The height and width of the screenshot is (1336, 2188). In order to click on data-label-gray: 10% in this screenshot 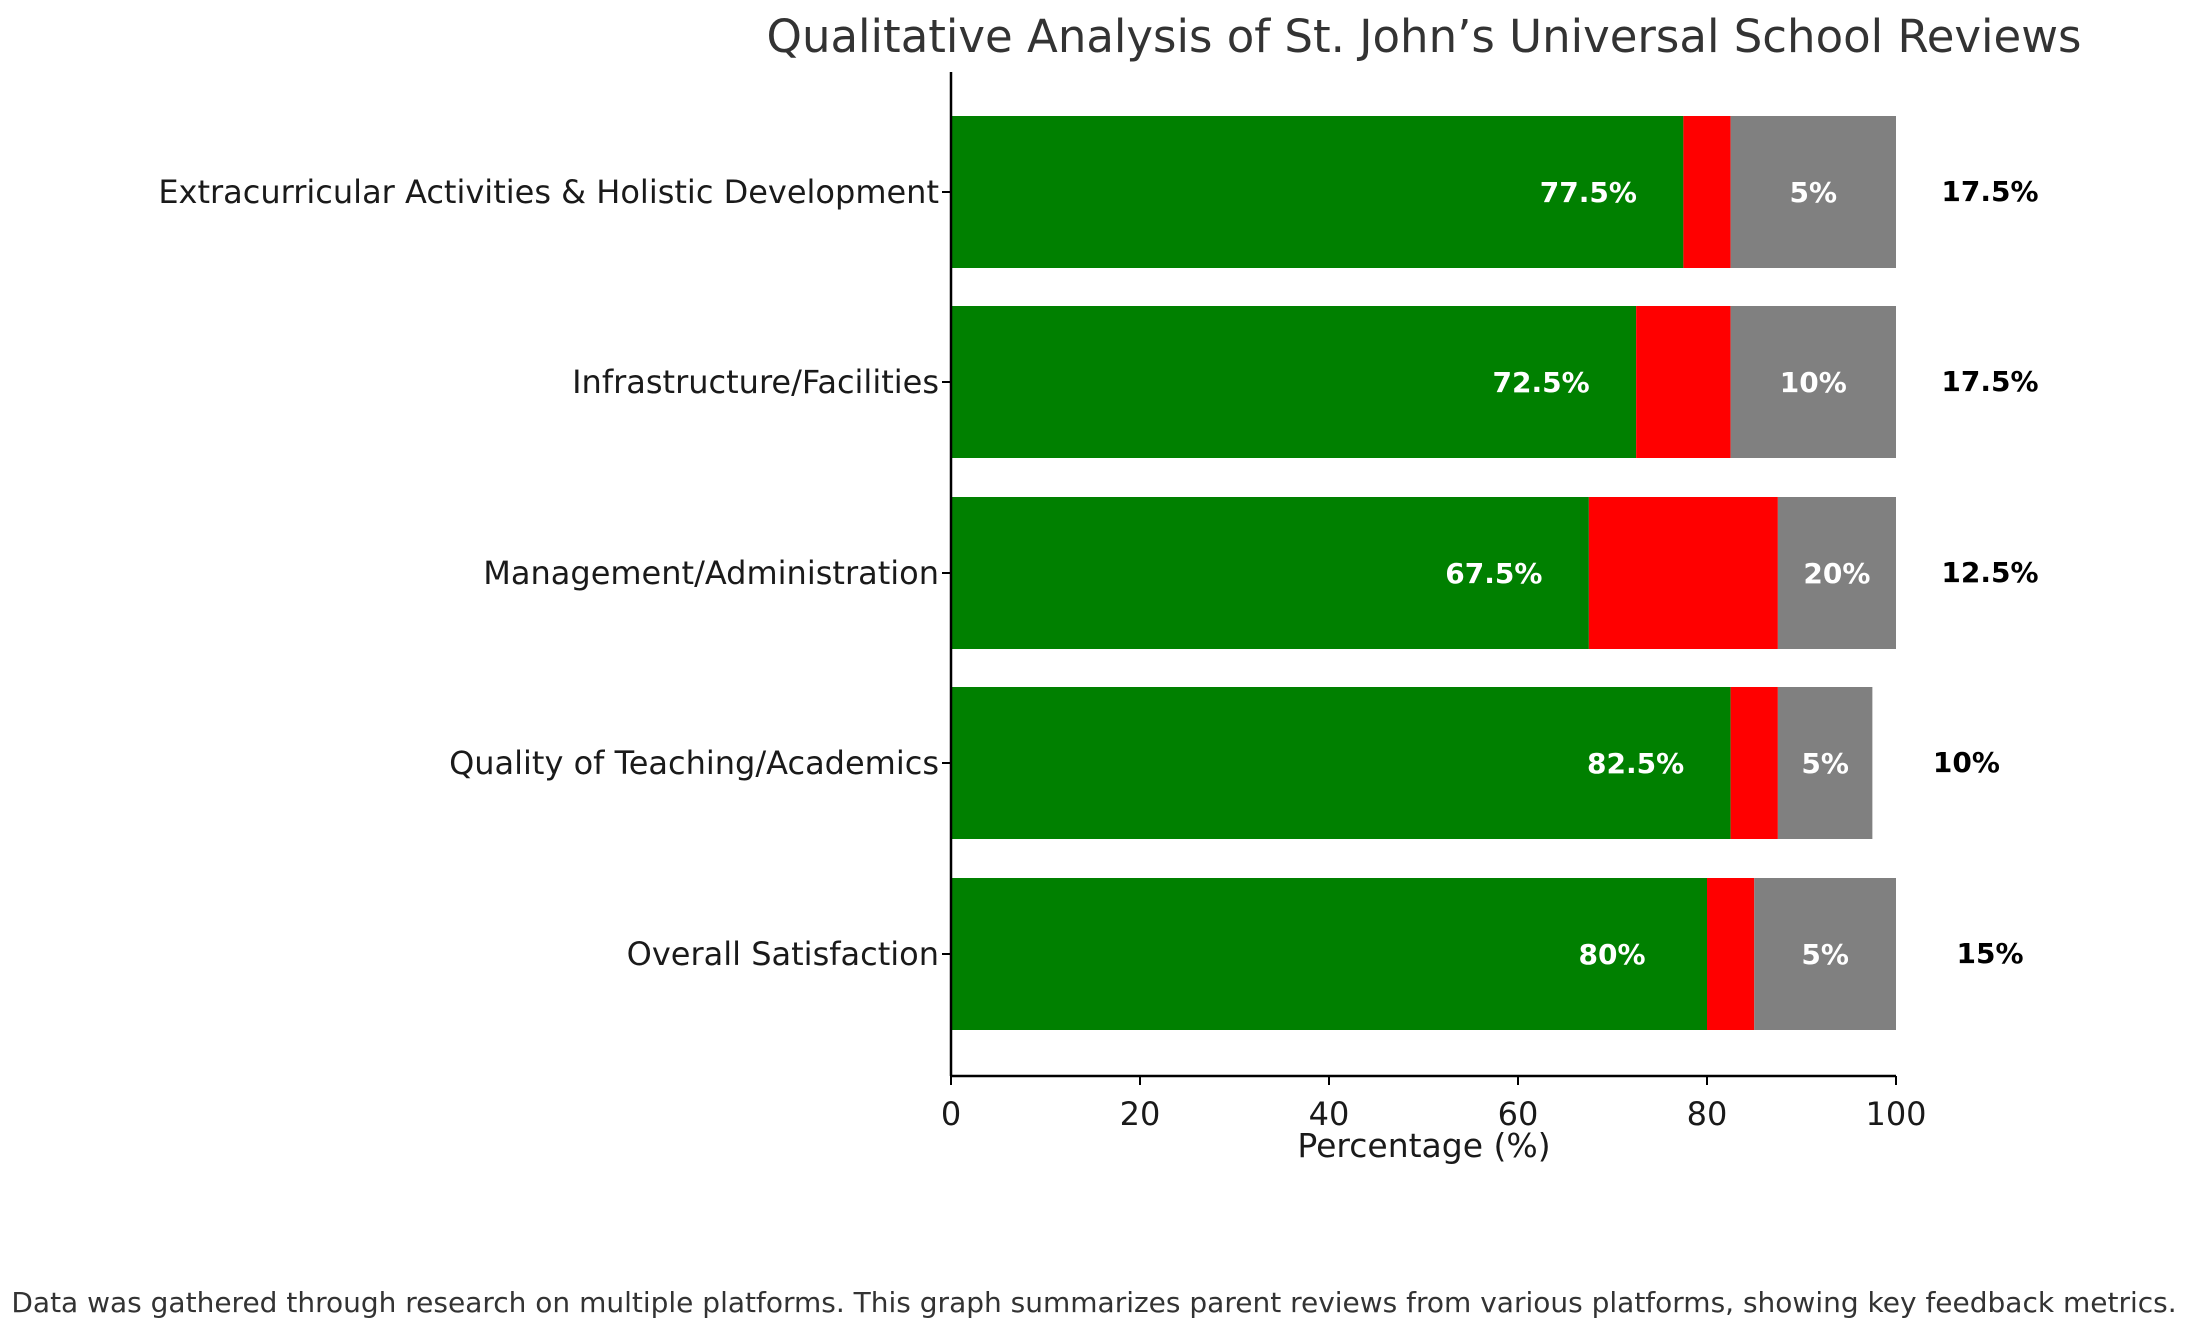, I will do `click(1813, 382)`.